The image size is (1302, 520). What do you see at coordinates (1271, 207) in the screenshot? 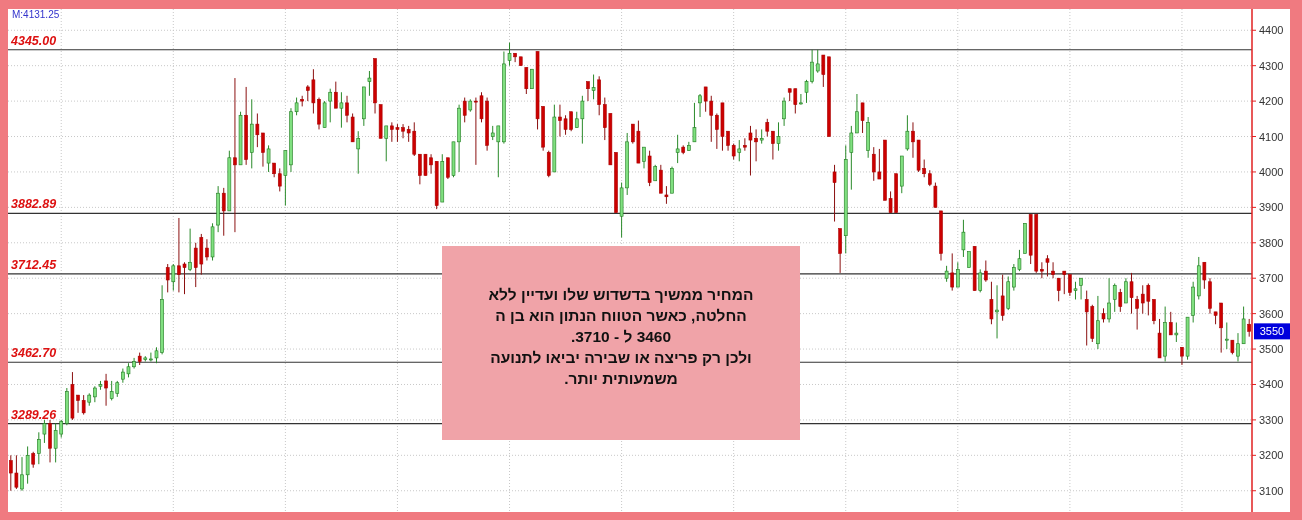
I see `y-tick-label: 3900` at bounding box center [1271, 207].